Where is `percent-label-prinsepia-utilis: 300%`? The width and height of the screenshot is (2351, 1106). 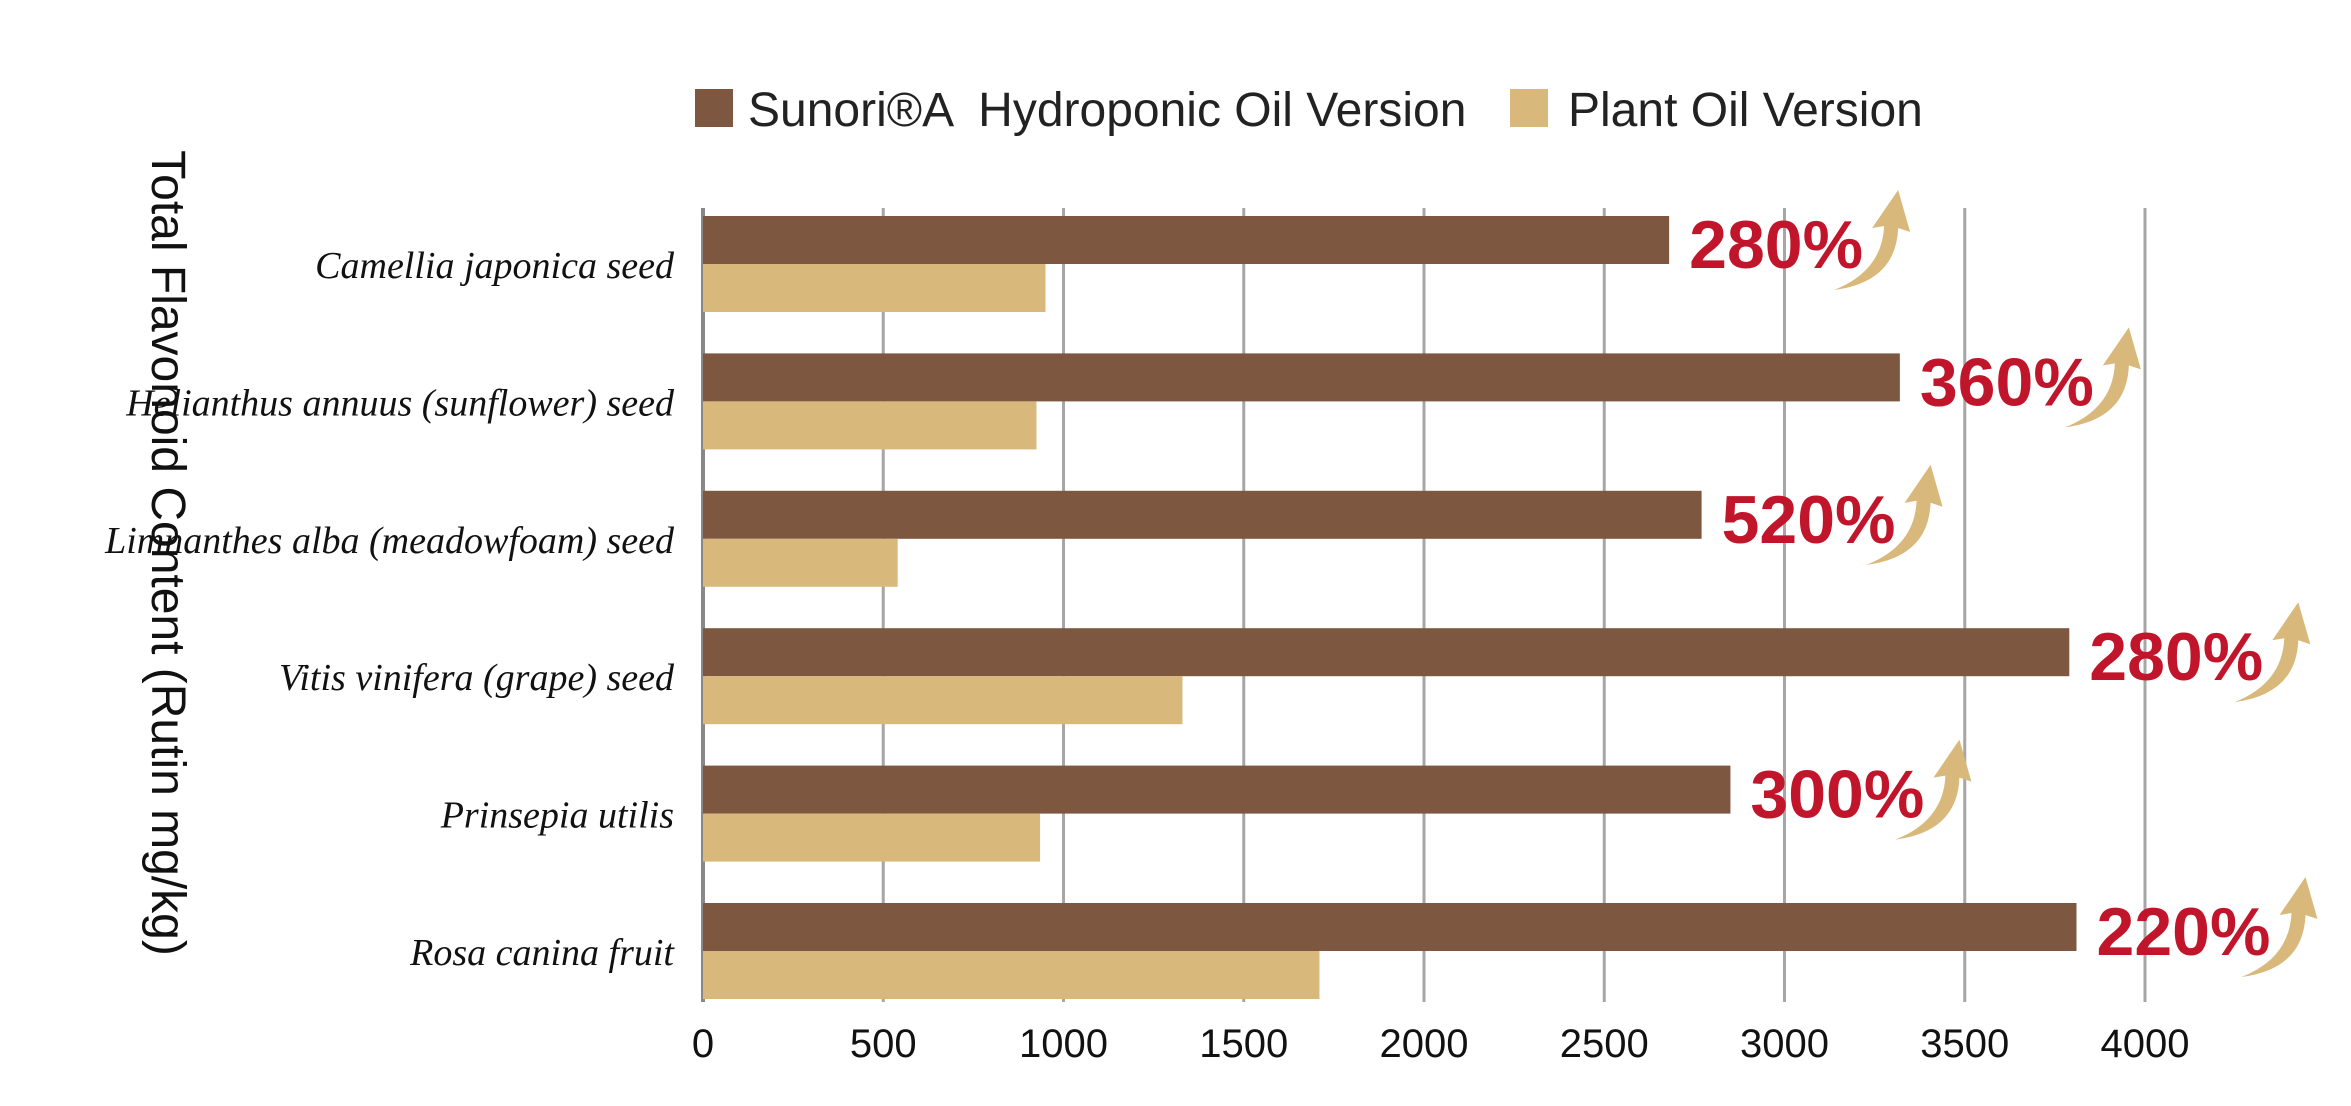
percent-label-prinsepia-utilis: 300% is located at coordinates (1837, 795).